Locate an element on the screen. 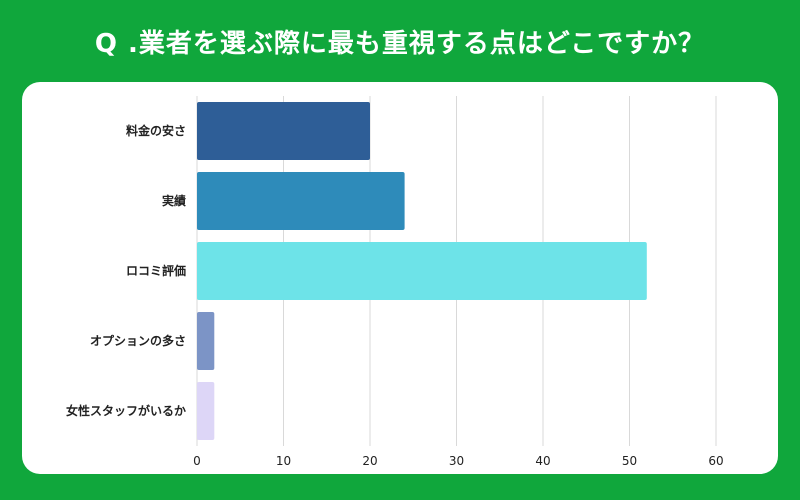  category-label: オプションの多さ is located at coordinates (138, 340).